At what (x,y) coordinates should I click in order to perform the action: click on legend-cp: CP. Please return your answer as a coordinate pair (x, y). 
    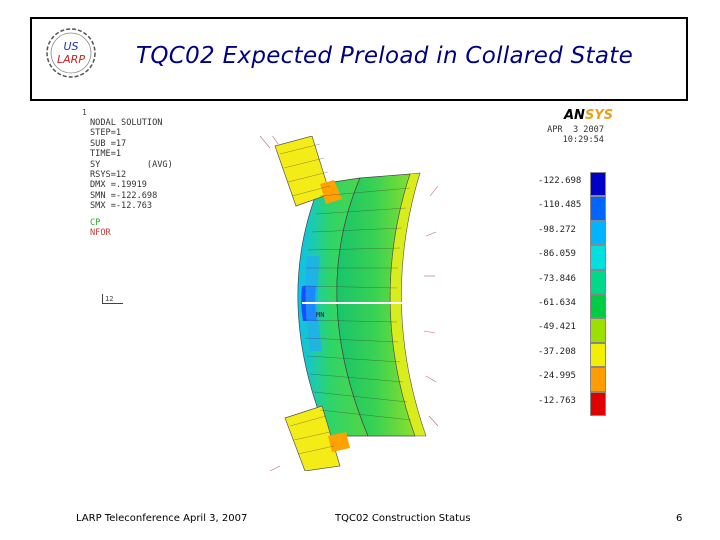
    Looking at the image, I should click on (95, 222).